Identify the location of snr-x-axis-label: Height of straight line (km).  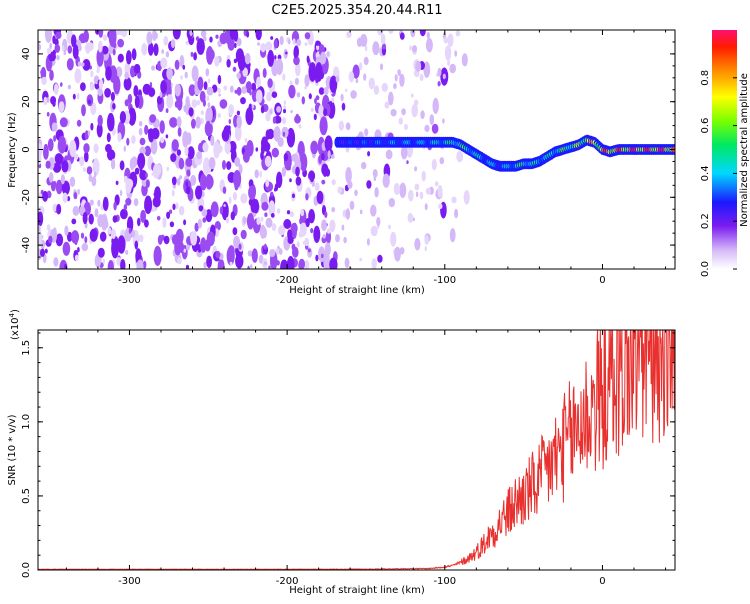
(357, 590).